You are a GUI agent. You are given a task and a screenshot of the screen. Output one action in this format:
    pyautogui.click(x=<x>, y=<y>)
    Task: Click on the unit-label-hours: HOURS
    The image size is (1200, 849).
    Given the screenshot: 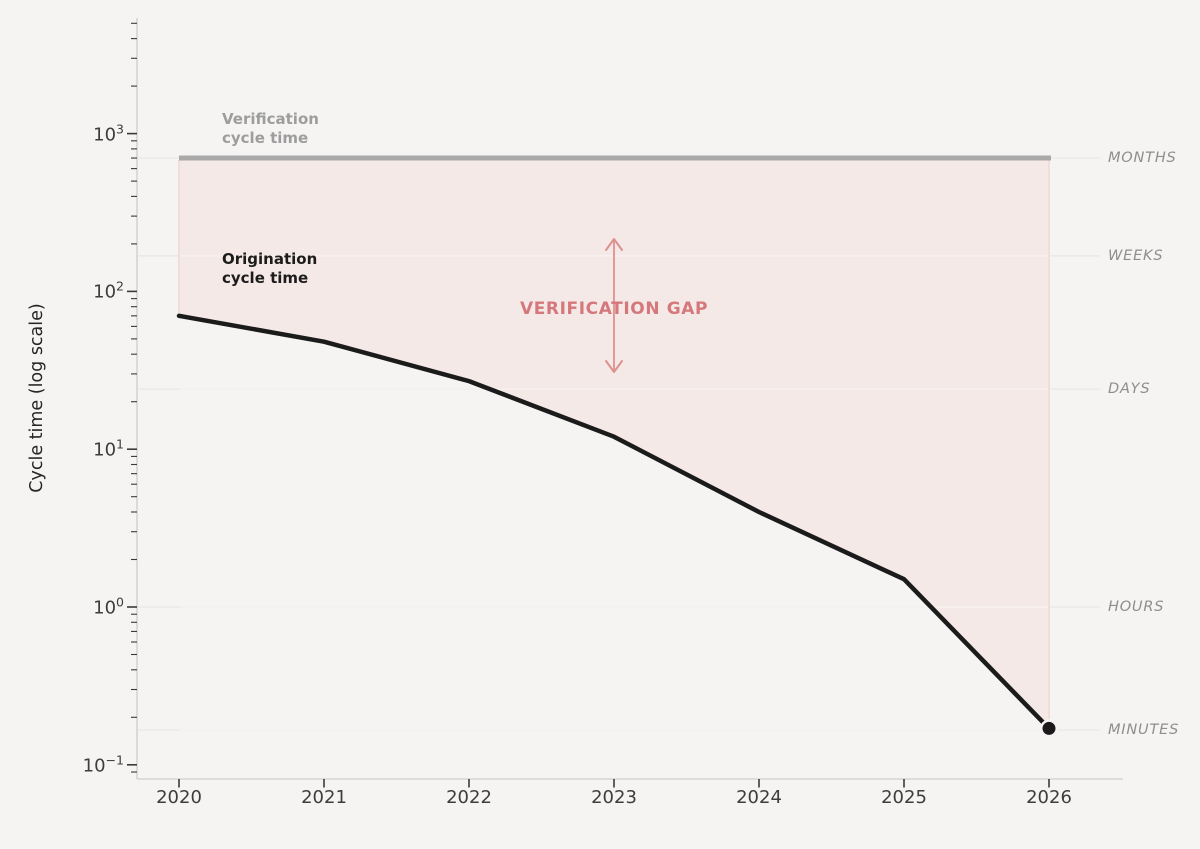 What is the action you would take?
    pyautogui.click(x=1136, y=607)
    